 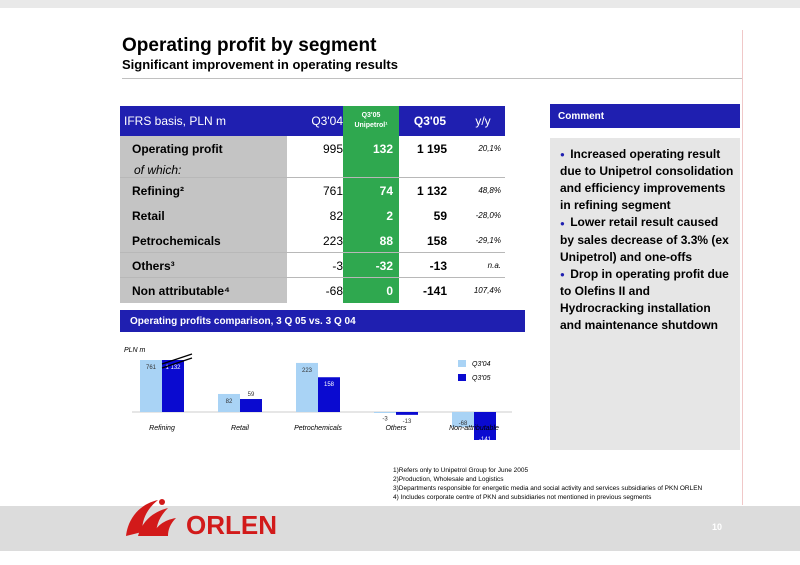 I want to click on cell-q304: 995, so click(x=332, y=148).